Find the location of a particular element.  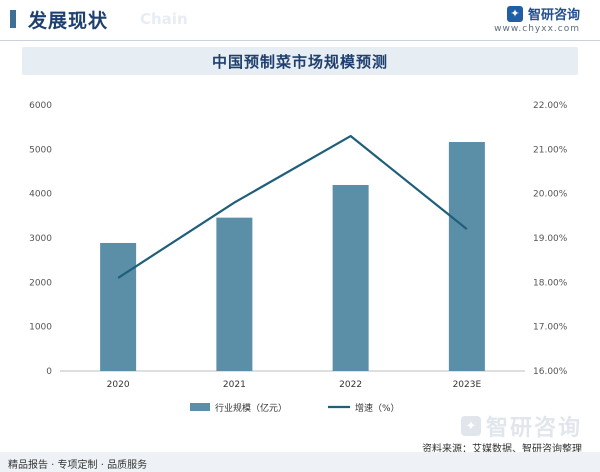

chart-title: 中国预制菜市场规模预测 is located at coordinates (299, 61).